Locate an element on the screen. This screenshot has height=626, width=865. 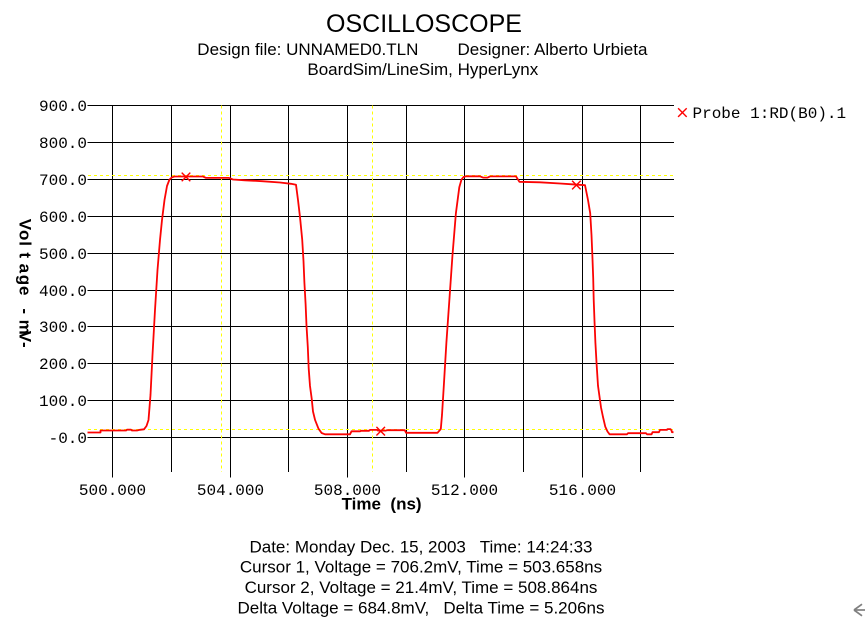
svg-text: 516.000 is located at coordinates (582, 491).